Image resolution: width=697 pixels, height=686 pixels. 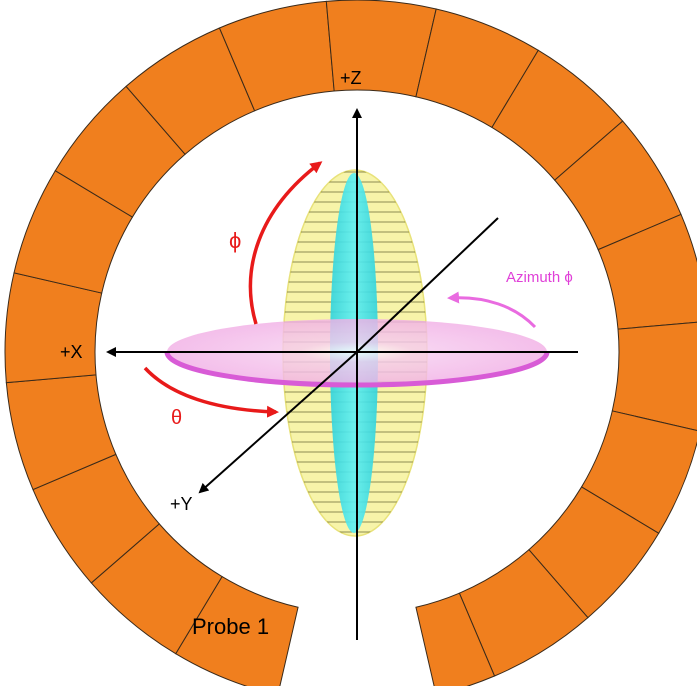 What do you see at coordinates (539, 277) in the screenshot?
I see `azimuth-label: Azimuth ϕ` at bounding box center [539, 277].